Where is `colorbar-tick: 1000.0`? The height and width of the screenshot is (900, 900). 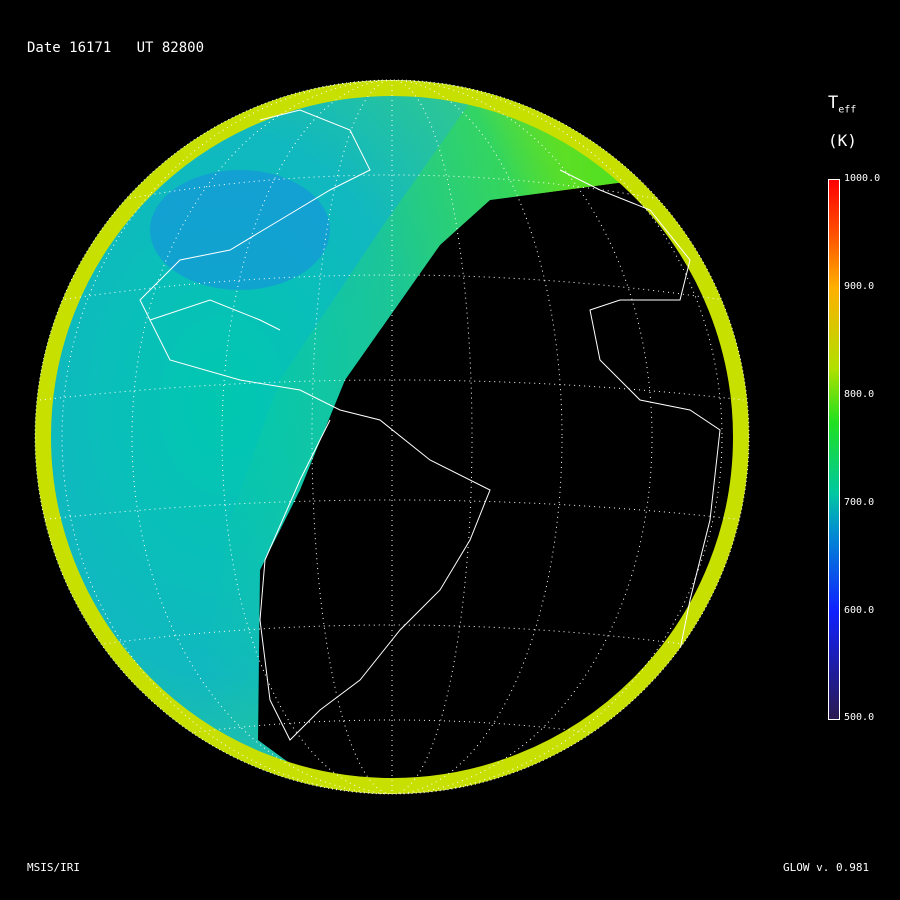 colorbar-tick: 1000.0 is located at coordinates (862, 178).